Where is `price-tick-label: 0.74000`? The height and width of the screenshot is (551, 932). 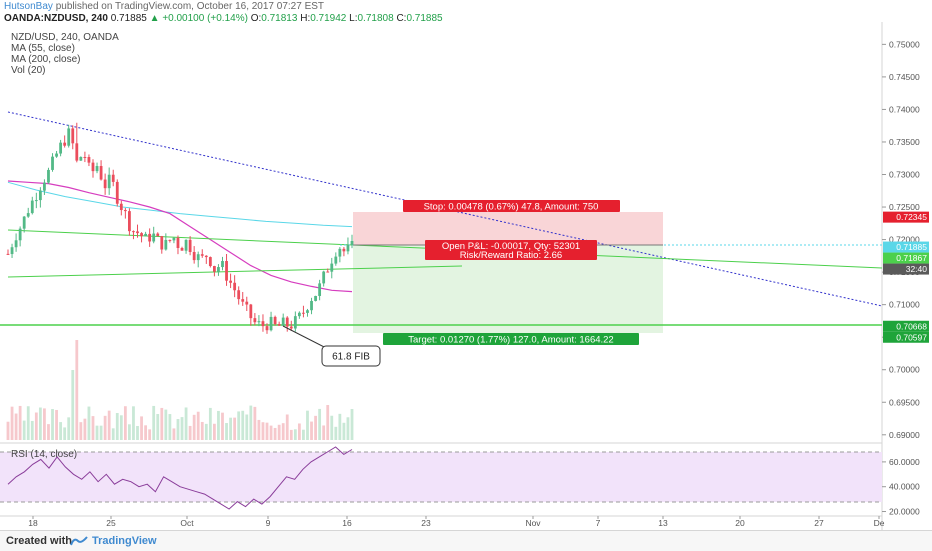 price-tick-label: 0.74000 is located at coordinates (904, 109).